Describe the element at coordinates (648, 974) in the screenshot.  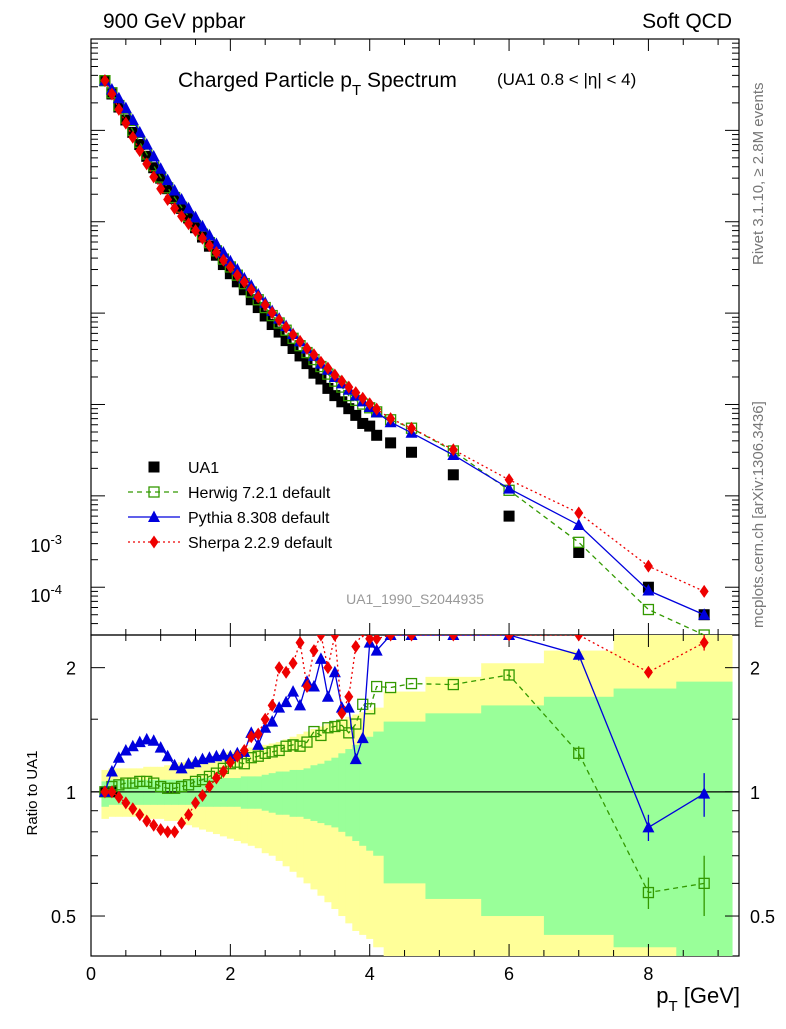
I see `xtick-label: 8` at that location.